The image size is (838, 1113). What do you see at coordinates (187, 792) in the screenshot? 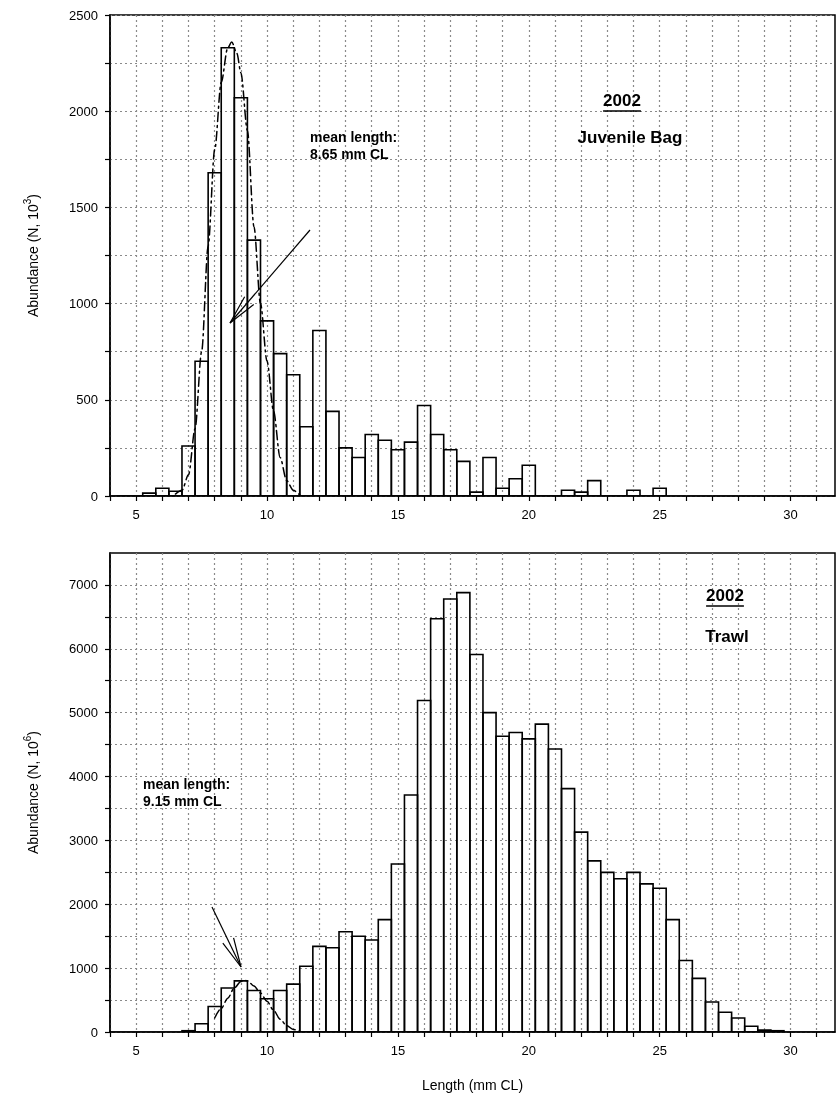
I see `annotation: mean length: 9.15 mm CL` at bounding box center [187, 792].